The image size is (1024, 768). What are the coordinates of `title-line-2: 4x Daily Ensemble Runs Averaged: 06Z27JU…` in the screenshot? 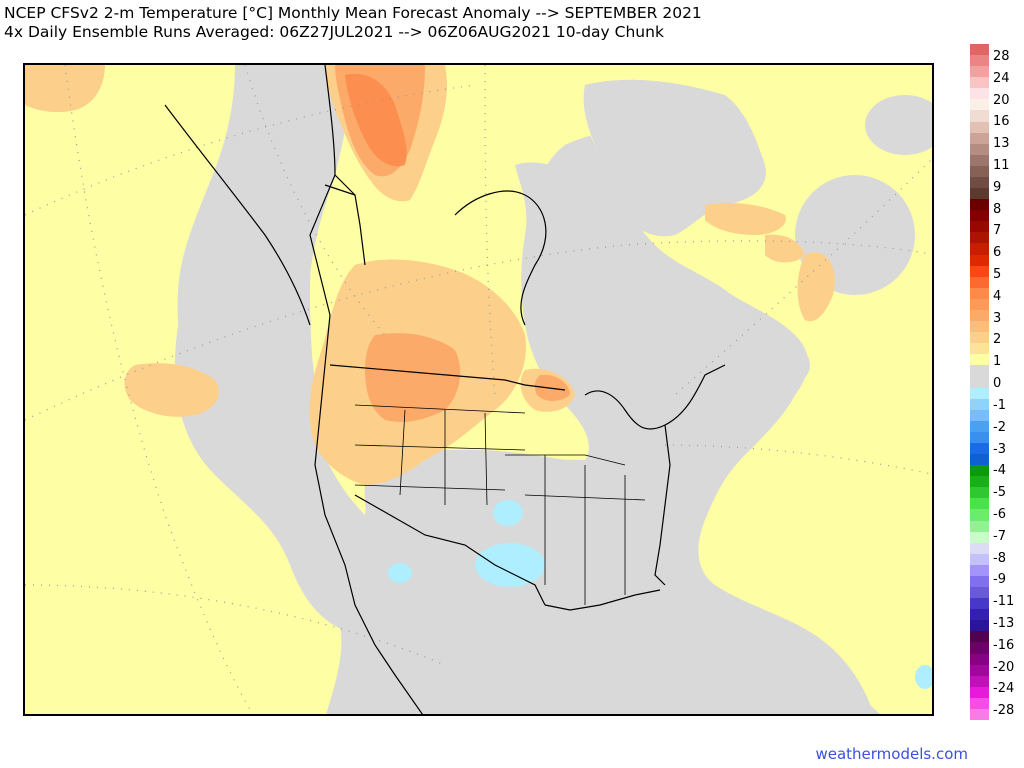 It's located at (334, 32).